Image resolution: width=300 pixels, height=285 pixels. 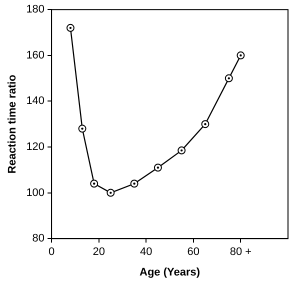 What do you see at coordinates (241, 252) in the screenshot?
I see `x-tick-label: 80 +` at bounding box center [241, 252].